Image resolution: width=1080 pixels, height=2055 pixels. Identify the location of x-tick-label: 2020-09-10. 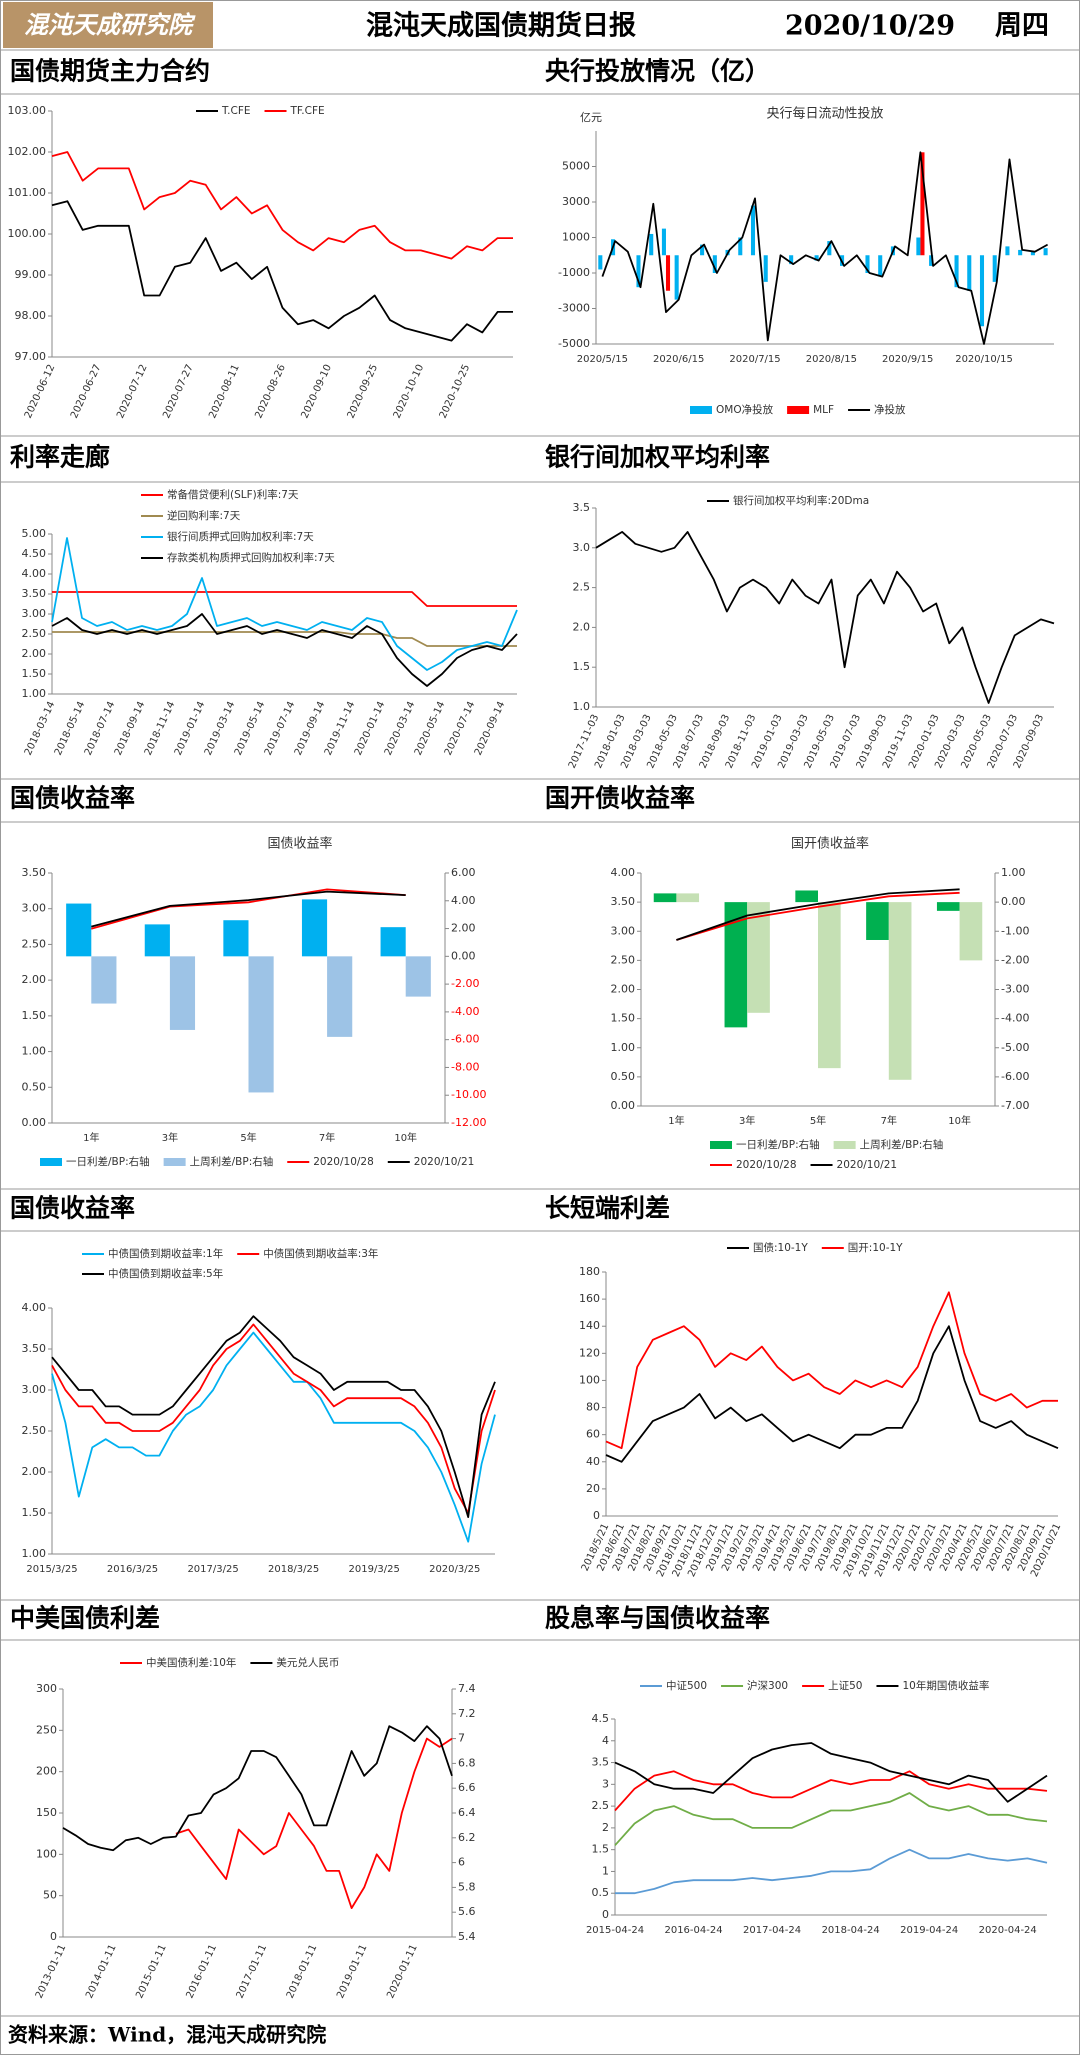
(317, 391).